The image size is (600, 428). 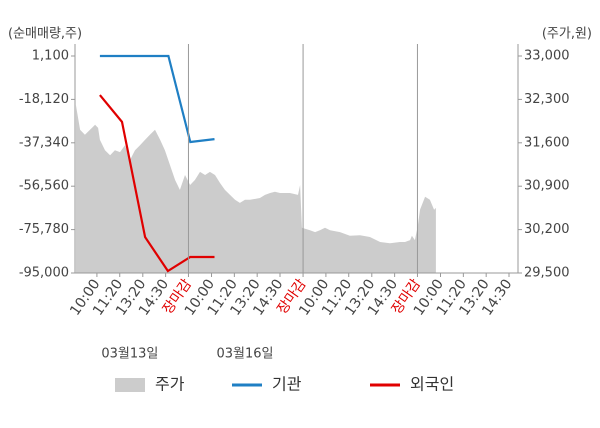 I want to click on y-tick-label: -37,340, so click(x=44, y=142).